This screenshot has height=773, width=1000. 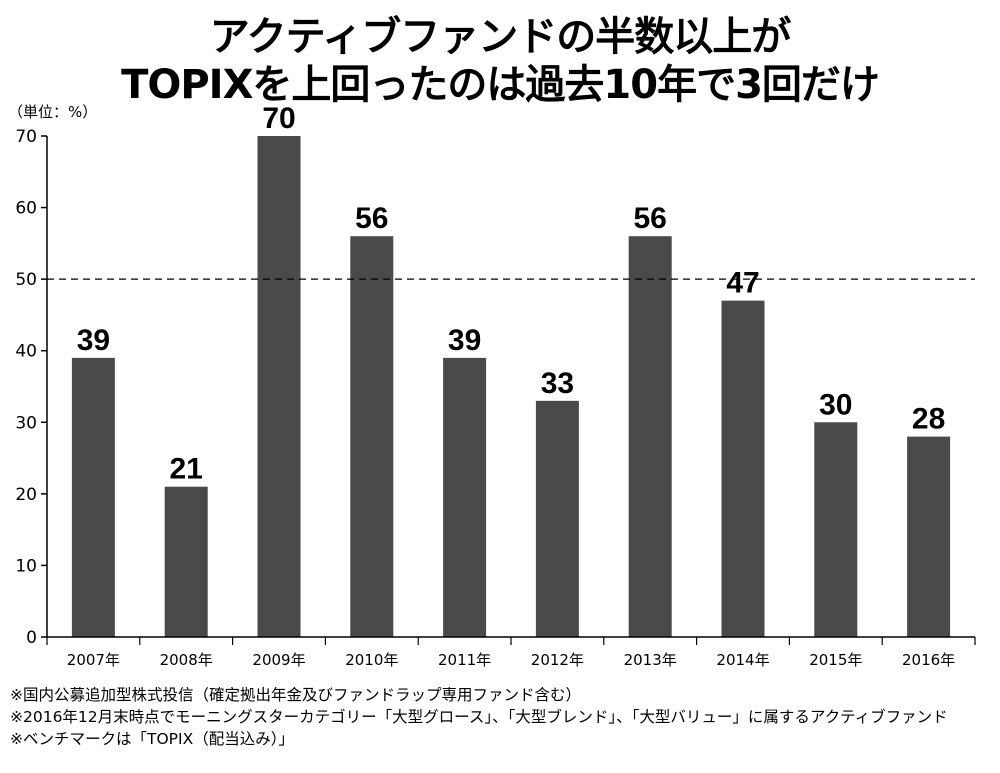 What do you see at coordinates (928, 660) in the screenshot?
I see `x-tick-label: 2016年` at bounding box center [928, 660].